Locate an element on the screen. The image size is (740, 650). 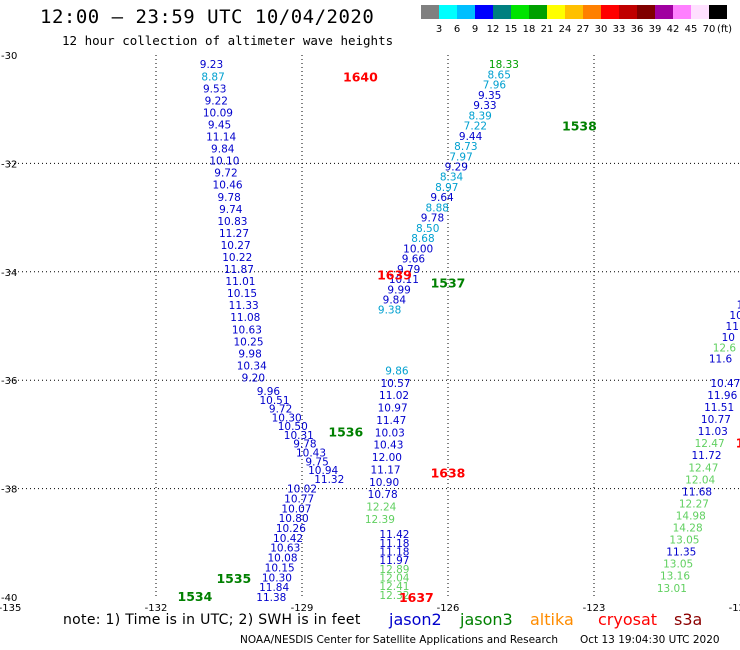
wave-height-value: 11.03 is located at coordinates (713, 432).